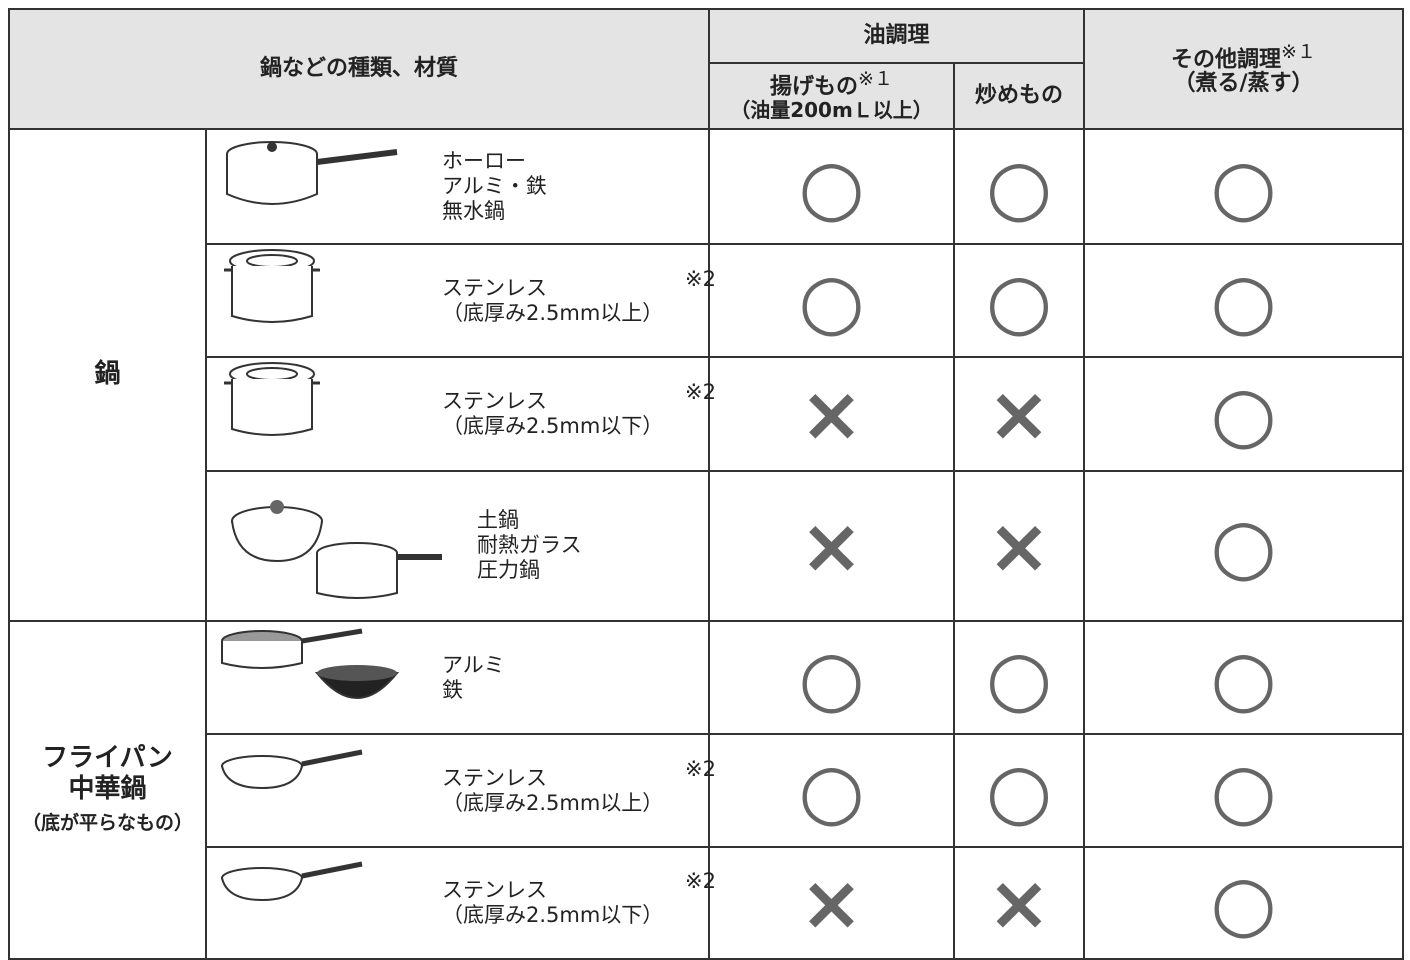 The width and height of the screenshot is (1410, 960). What do you see at coordinates (814, 87) in the screenshot?
I see `label: 揚げもの` at bounding box center [814, 87].